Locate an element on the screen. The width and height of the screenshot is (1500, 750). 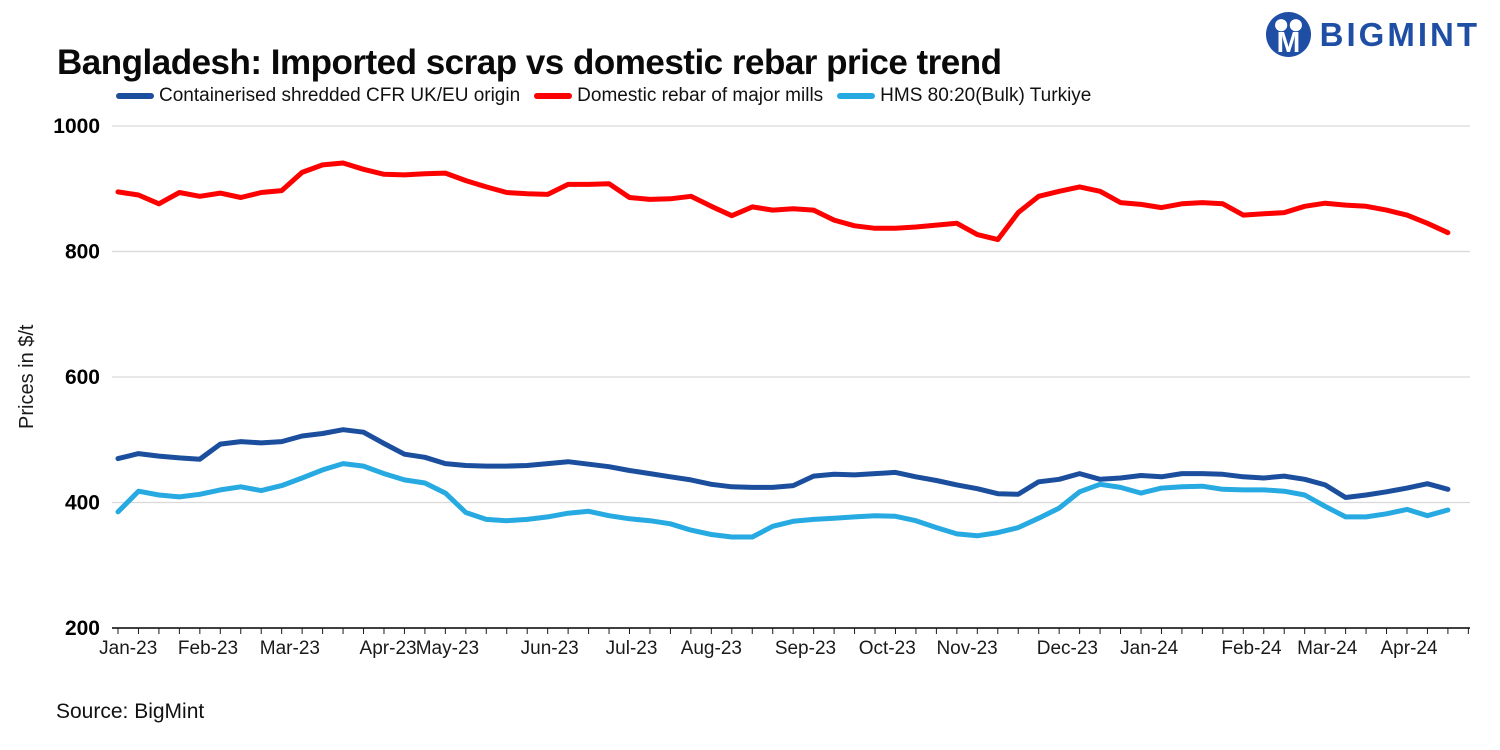
x-axis-label: Oct-23 is located at coordinates (887, 648).